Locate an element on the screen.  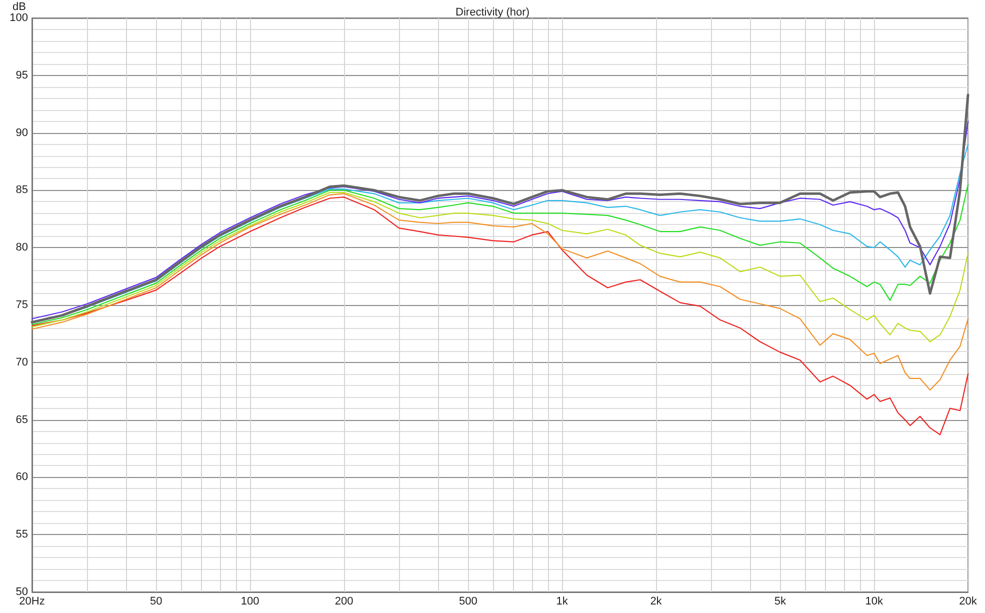
y-tick-label: 80 is located at coordinates (22, 248).